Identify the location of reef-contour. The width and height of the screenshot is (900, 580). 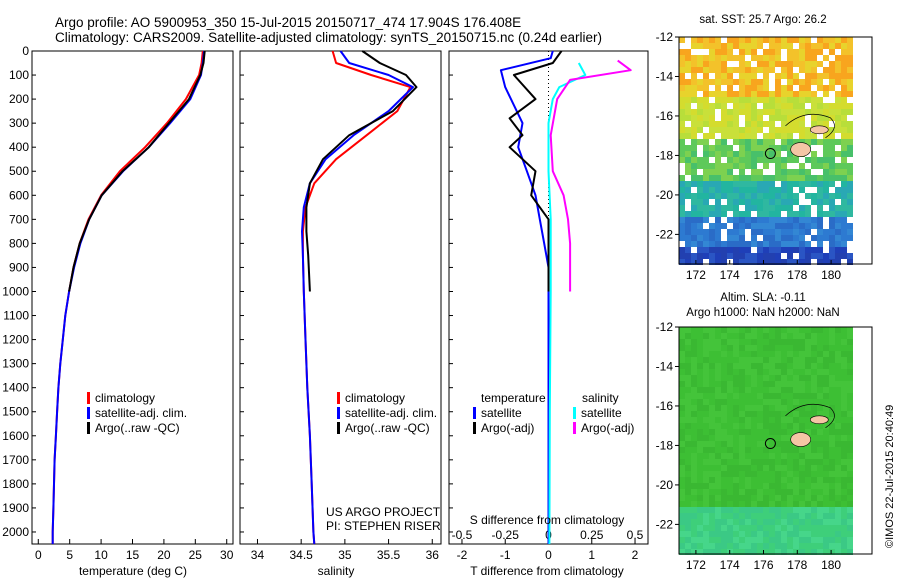
(810, 126).